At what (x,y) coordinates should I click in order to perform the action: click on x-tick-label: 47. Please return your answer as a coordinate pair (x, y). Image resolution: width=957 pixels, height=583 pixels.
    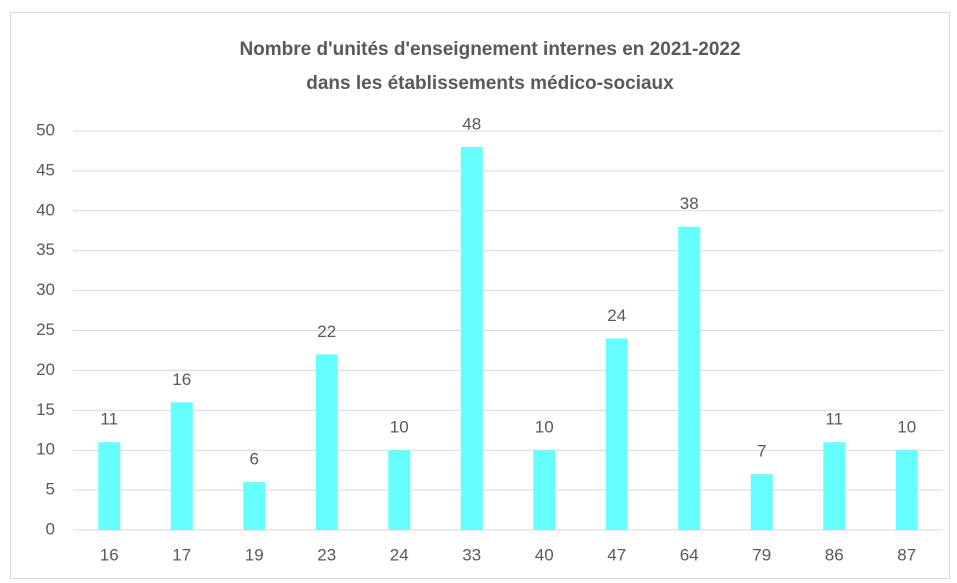
    Looking at the image, I should click on (616, 554).